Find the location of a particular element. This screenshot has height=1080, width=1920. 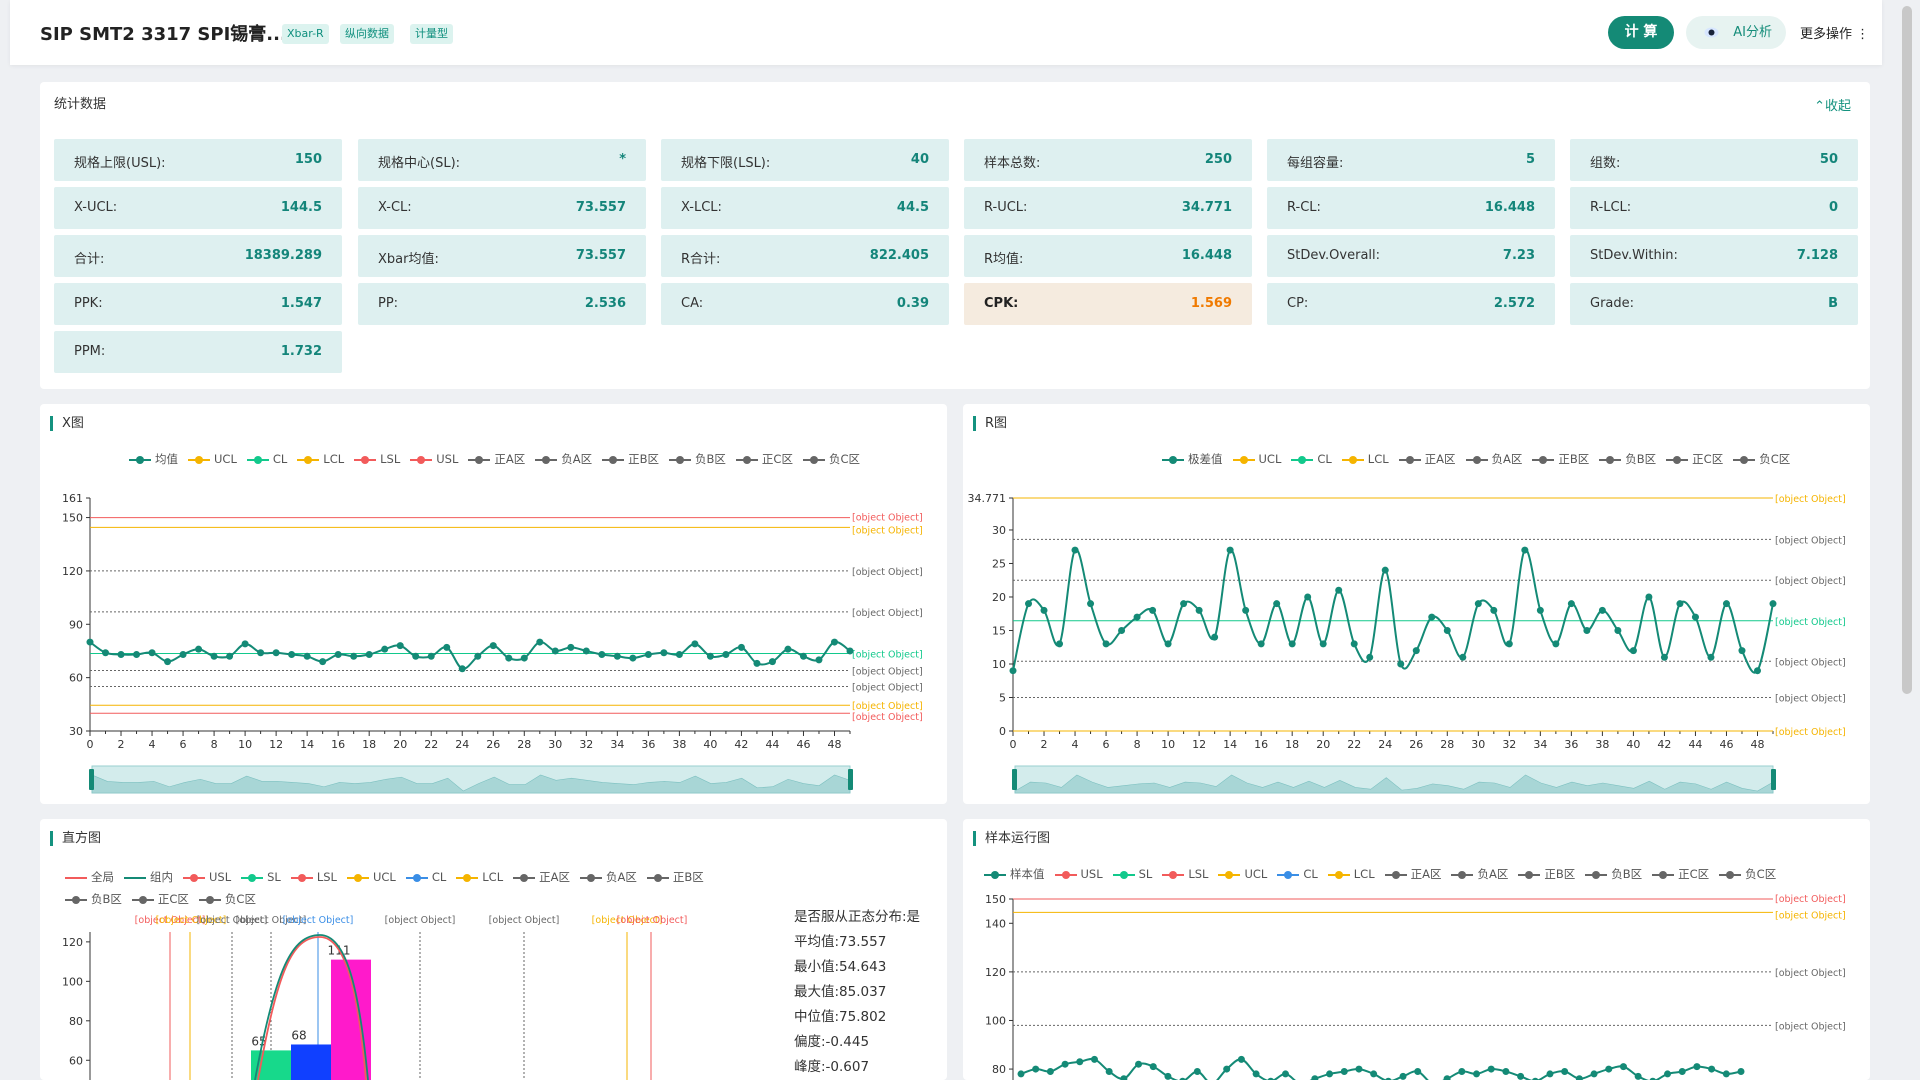

tag-vertical-data: 纵向数据 is located at coordinates (367, 34).